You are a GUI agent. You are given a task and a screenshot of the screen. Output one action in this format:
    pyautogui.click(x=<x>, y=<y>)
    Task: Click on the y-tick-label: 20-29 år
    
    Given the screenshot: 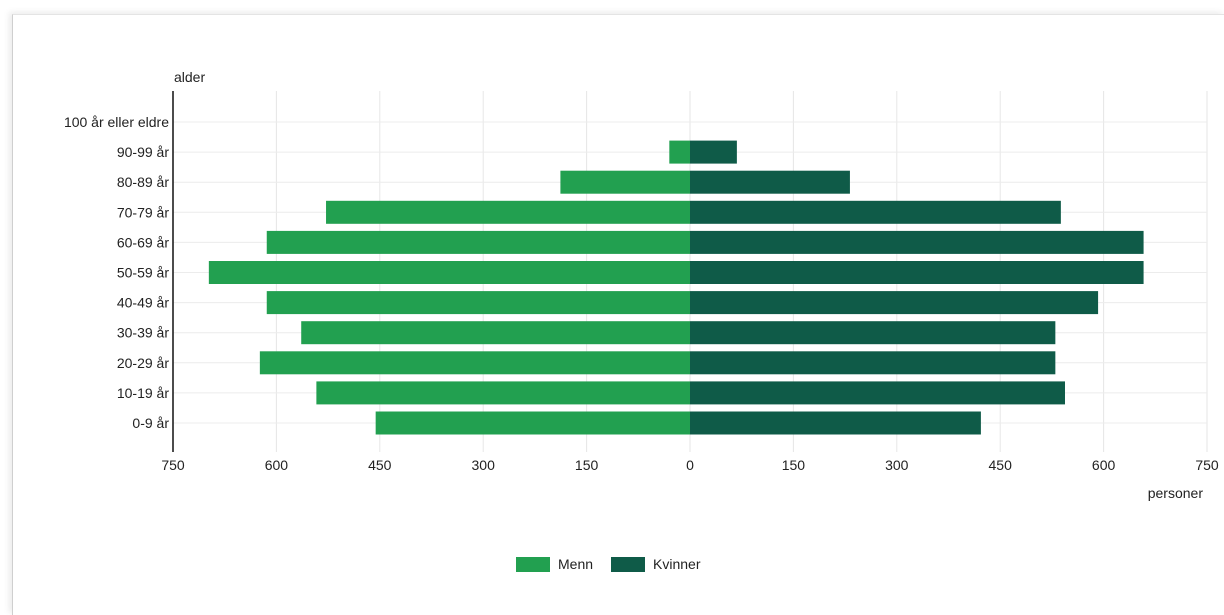 What is the action you would take?
    pyautogui.click(x=143, y=363)
    